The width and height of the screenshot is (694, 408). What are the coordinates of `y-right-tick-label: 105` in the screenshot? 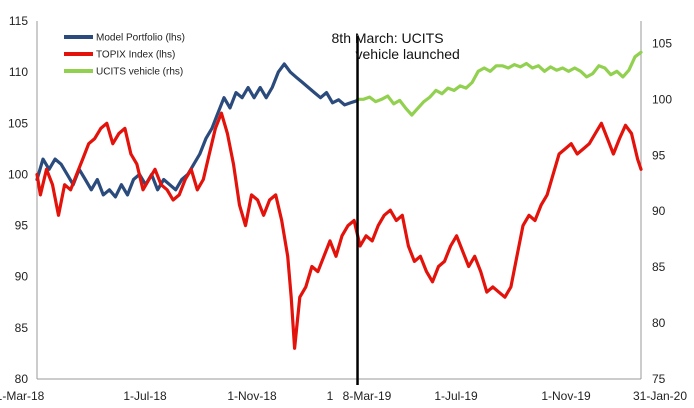 It's located at (662, 43).